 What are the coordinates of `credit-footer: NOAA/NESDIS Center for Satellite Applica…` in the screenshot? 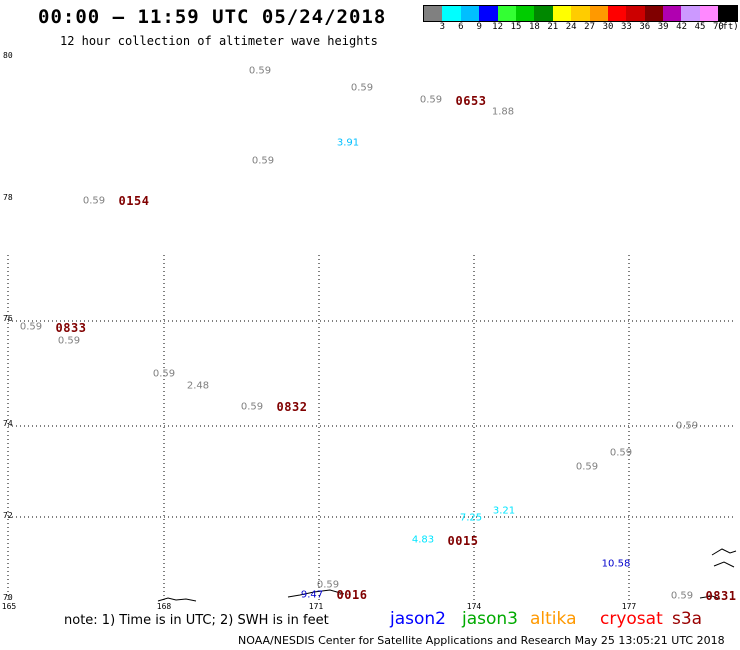 It's located at (481, 640).